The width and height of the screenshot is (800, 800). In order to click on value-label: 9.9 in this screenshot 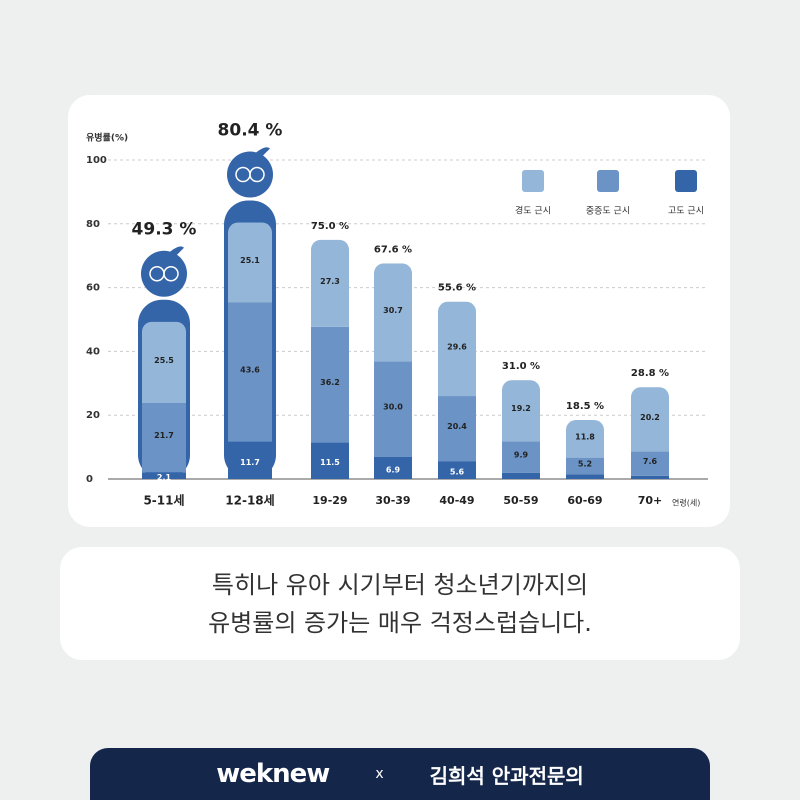, I will do `click(521, 455)`.